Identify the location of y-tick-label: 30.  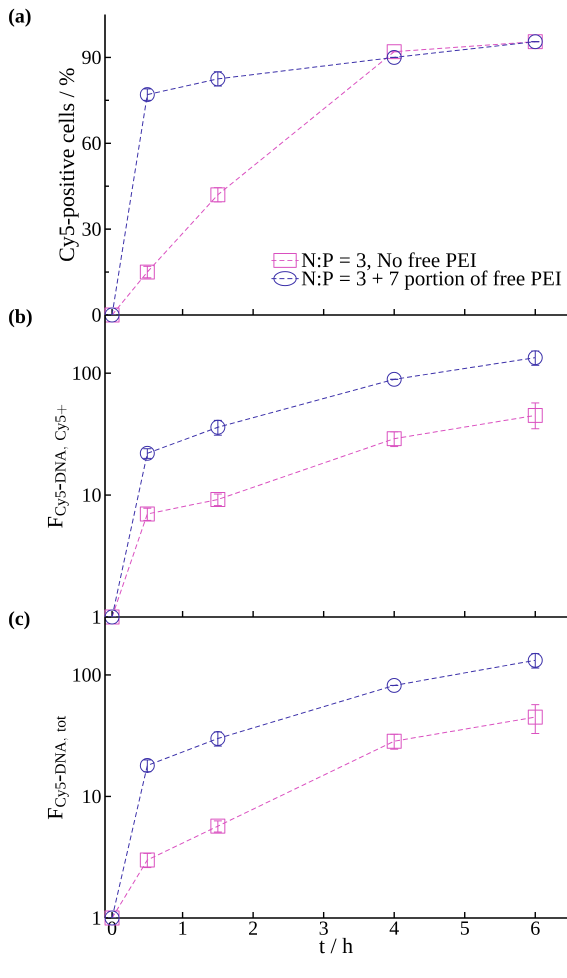
(91, 229).